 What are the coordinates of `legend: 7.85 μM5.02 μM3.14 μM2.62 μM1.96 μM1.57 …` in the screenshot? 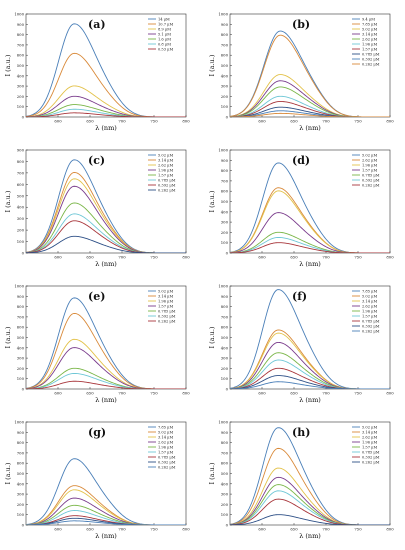 It's located at (162, 447).